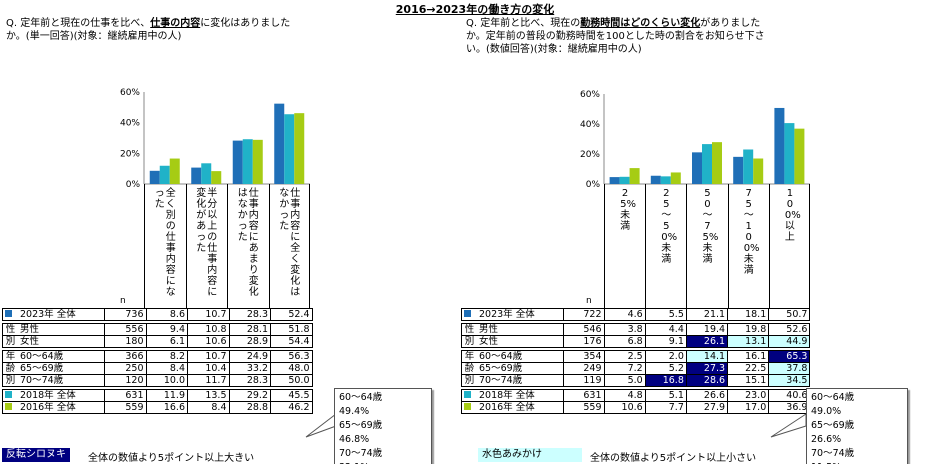 This screenshot has width=950, height=464. Describe the element at coordinates (748, 395) in the screenshot. I see `data-cell: 23.0` at that location.